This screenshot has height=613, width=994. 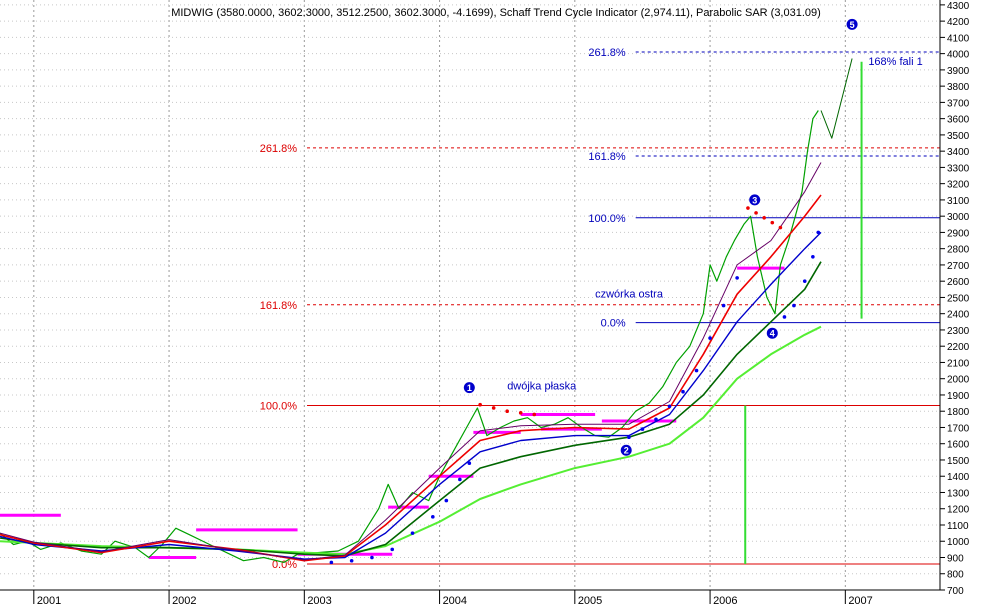 I want to click on fib-blue-label: 0.0%, so click(x=613, y=324).